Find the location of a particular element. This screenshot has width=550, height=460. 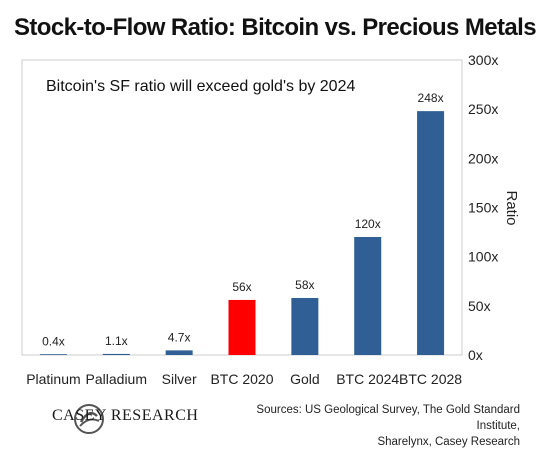

data-label: 58x is located at coordinates (304, 285).